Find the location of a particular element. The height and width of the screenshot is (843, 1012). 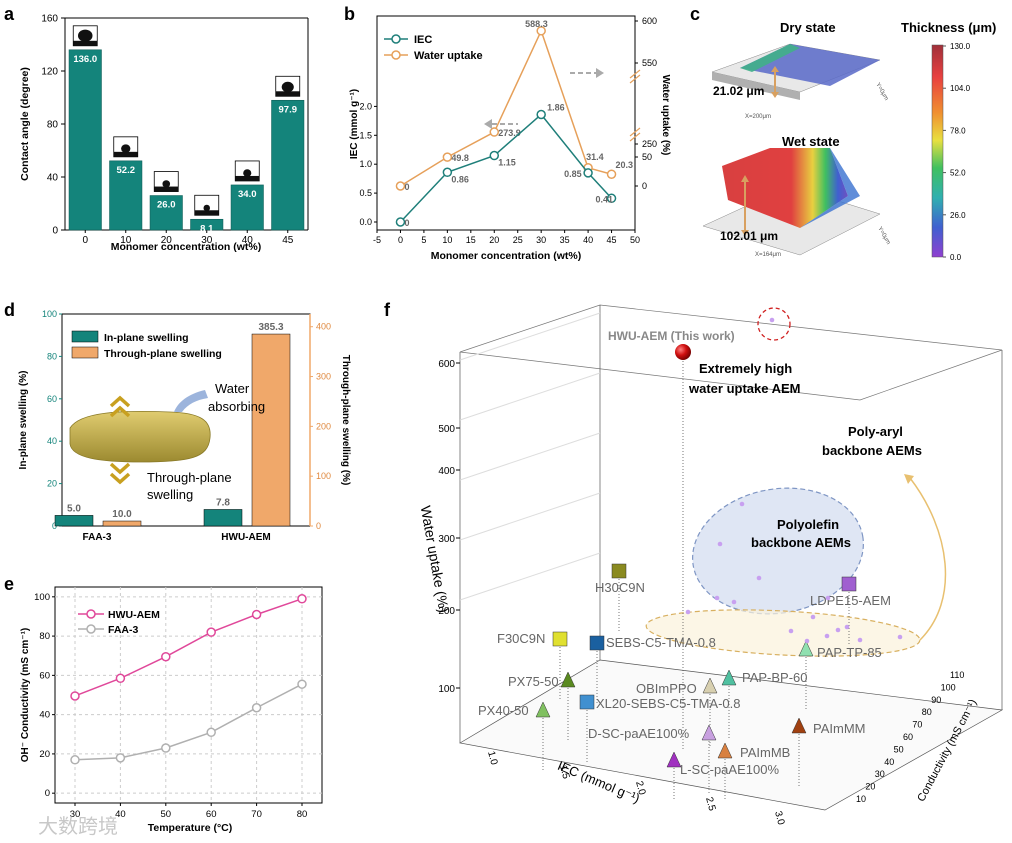

b-label-water-uptake: 0 is located at coordinates (406, 187).